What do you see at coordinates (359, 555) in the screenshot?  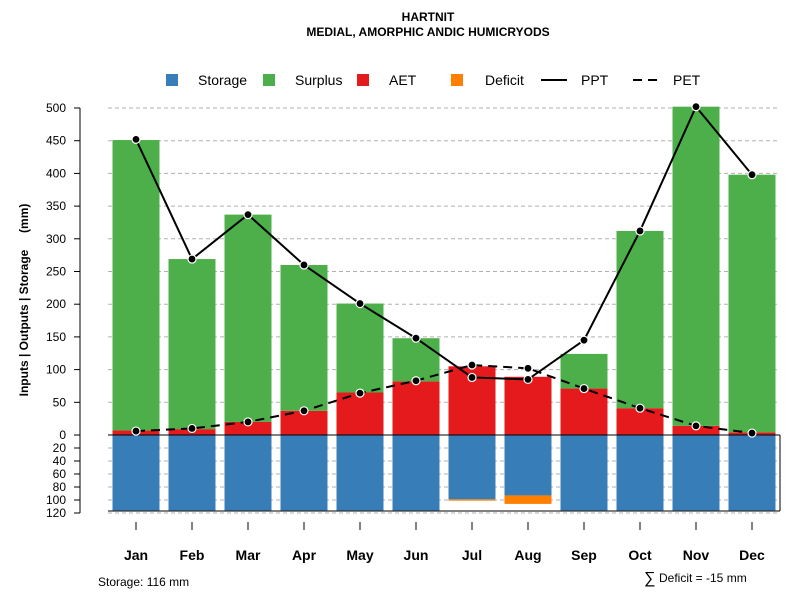 I see `x-tick-label: May` at bounding box center [359, 555].